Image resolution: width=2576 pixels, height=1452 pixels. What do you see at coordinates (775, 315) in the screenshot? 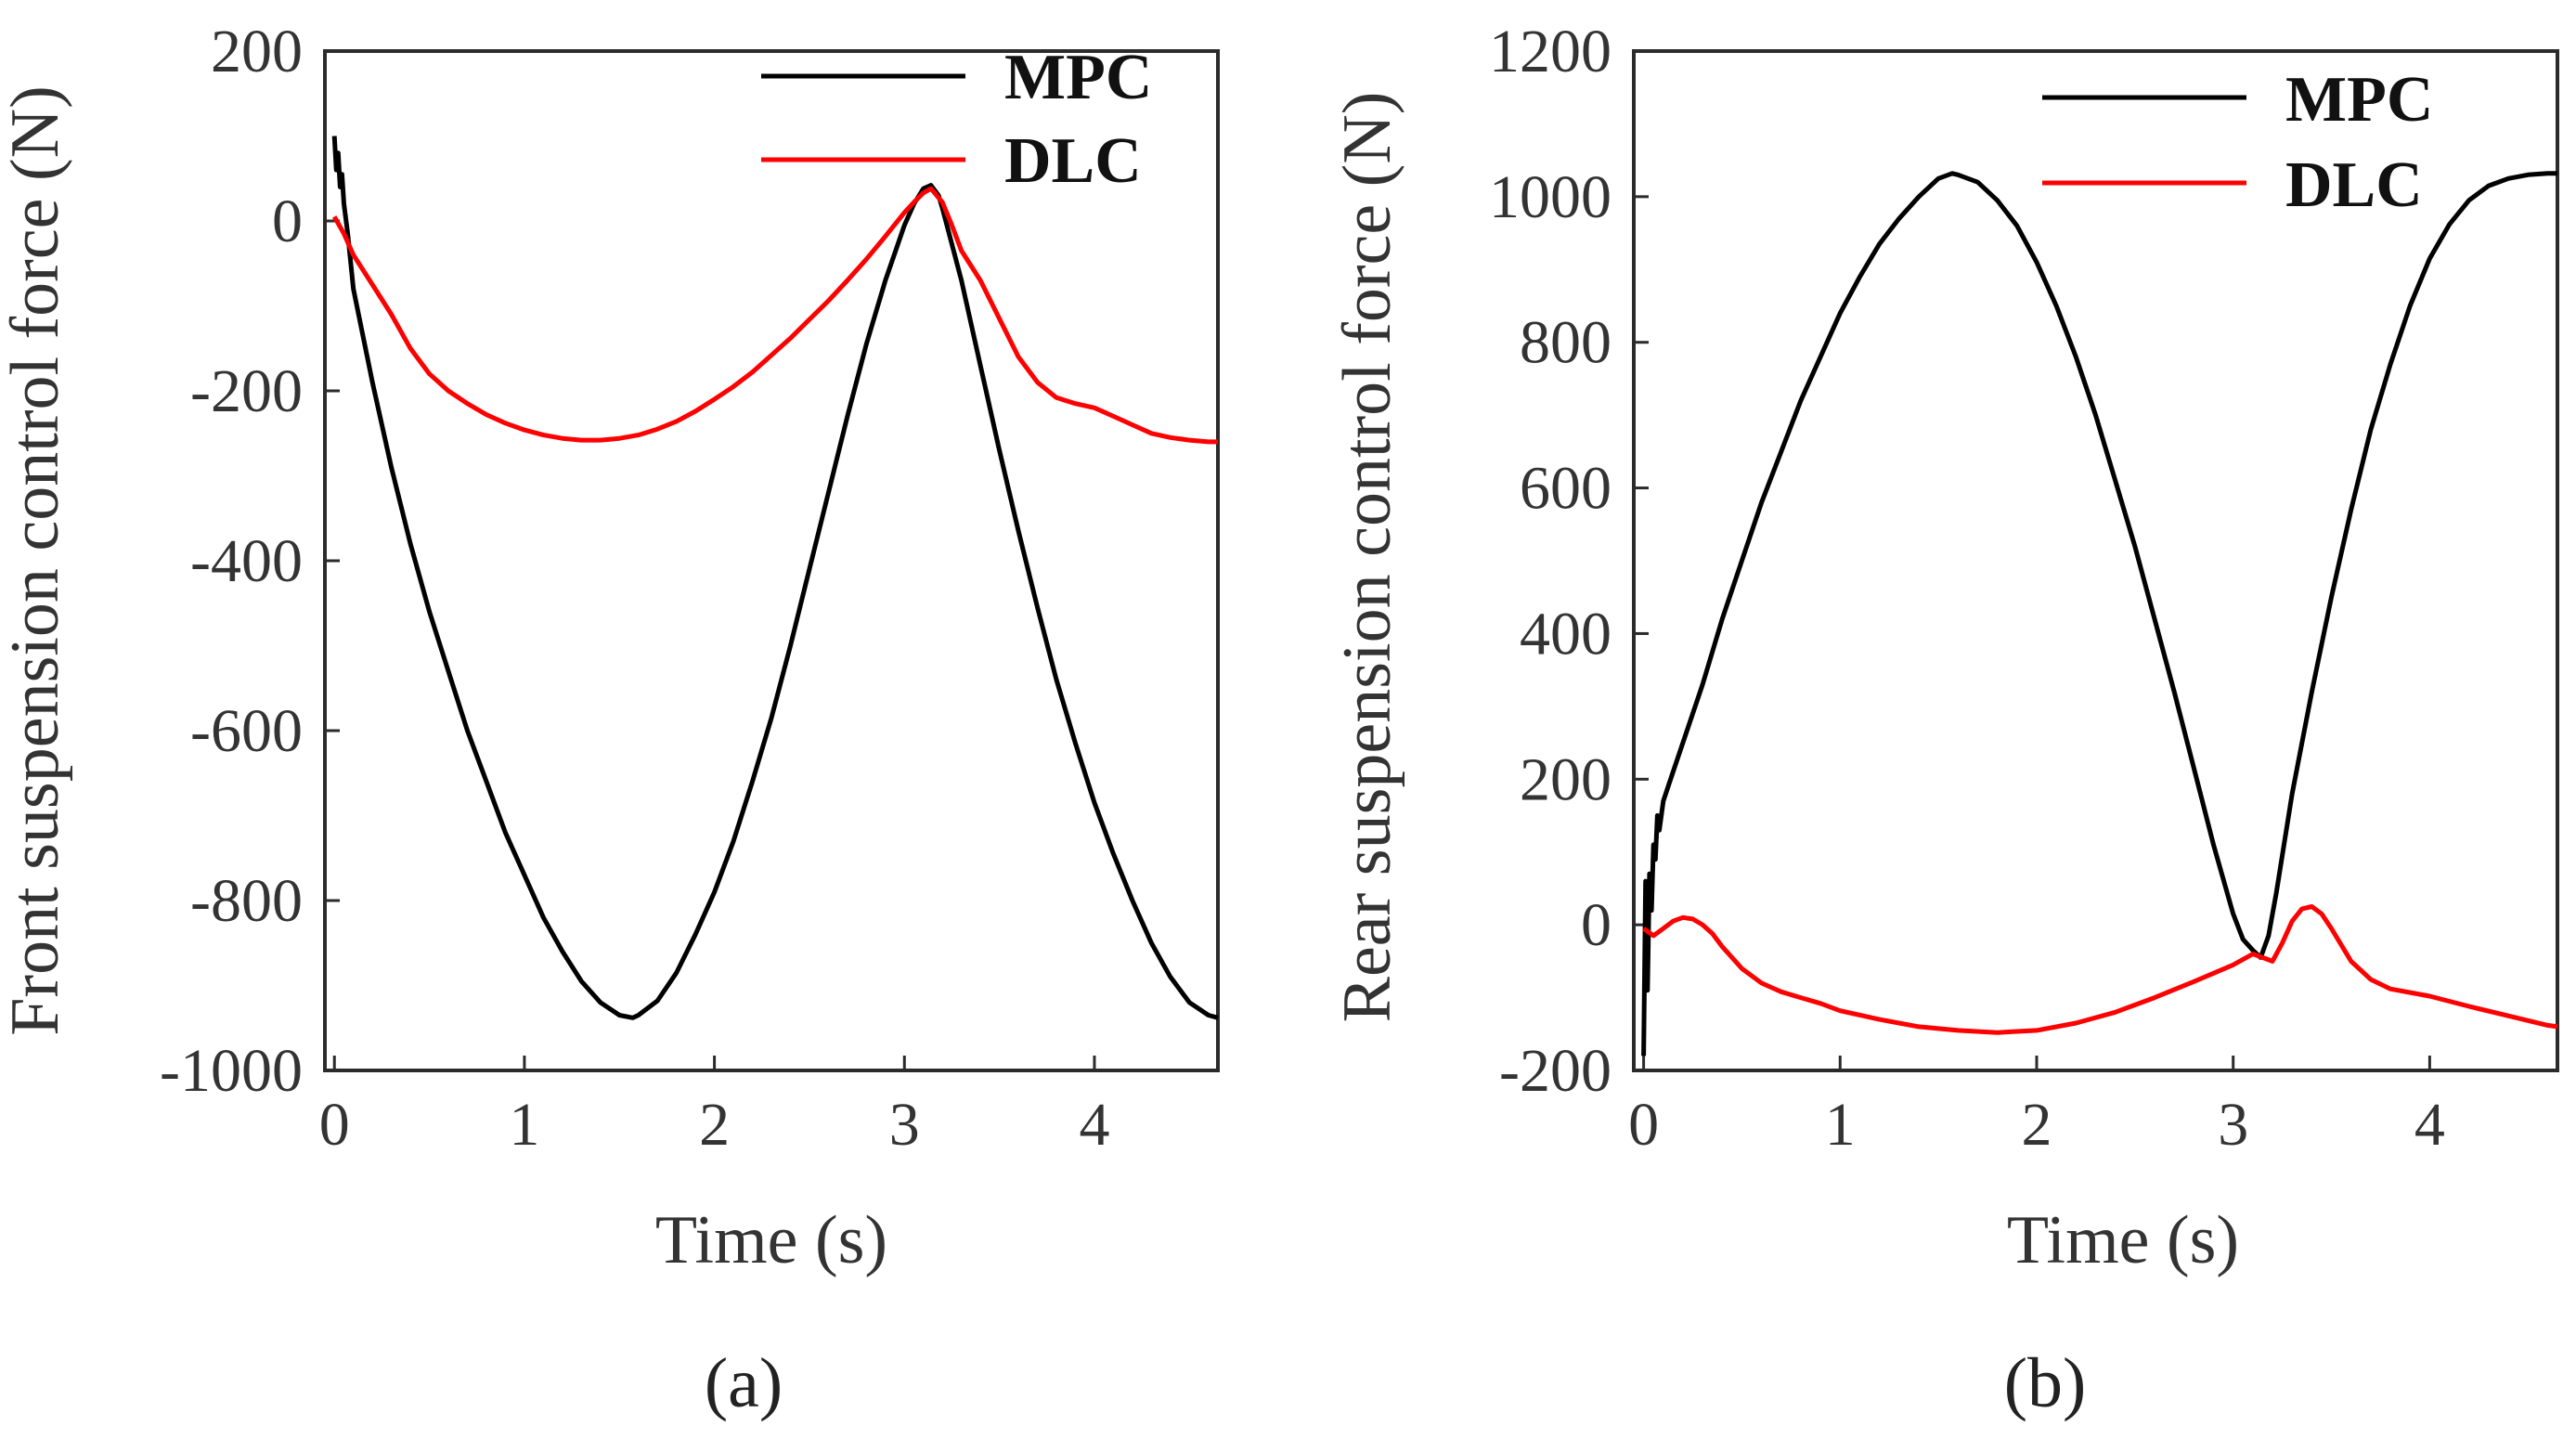
I see `series-dlc-a` at bounding box center [775, 315].